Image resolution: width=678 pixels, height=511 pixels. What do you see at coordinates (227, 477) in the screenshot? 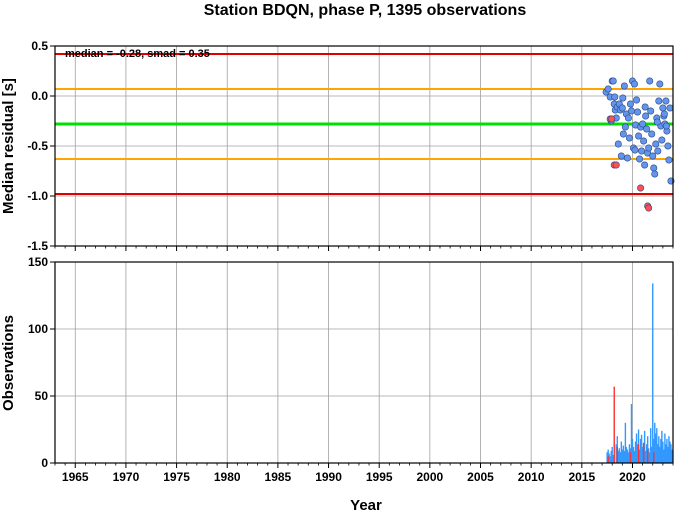
I see `x-tick-label: 1980` at bounding box center [227, 477].